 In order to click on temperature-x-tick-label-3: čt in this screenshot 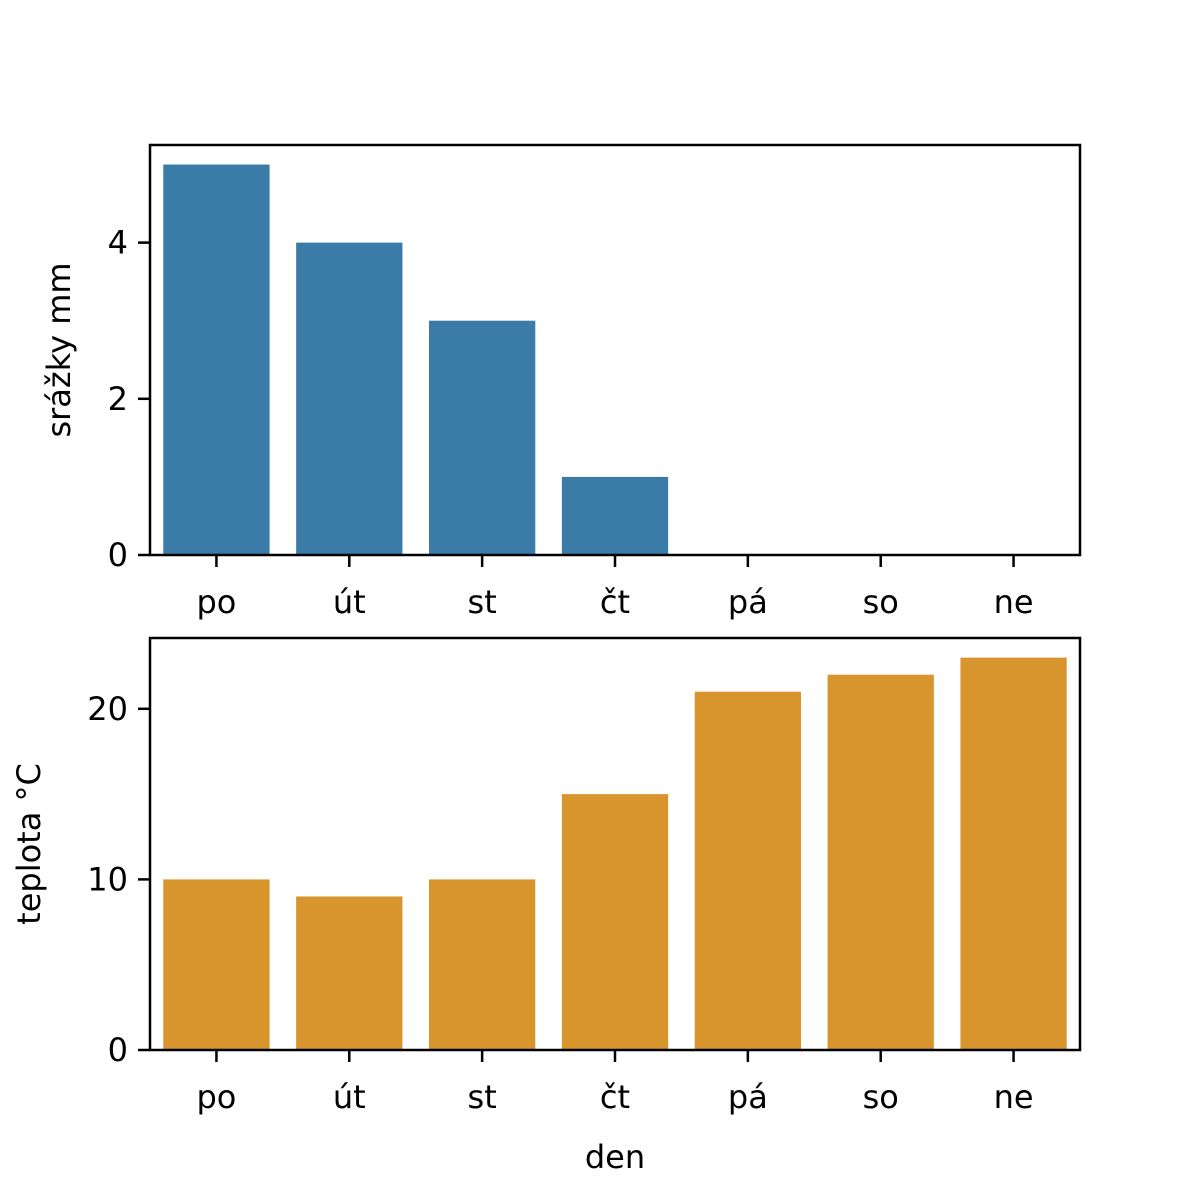, I will do `click(615, 1097)`.